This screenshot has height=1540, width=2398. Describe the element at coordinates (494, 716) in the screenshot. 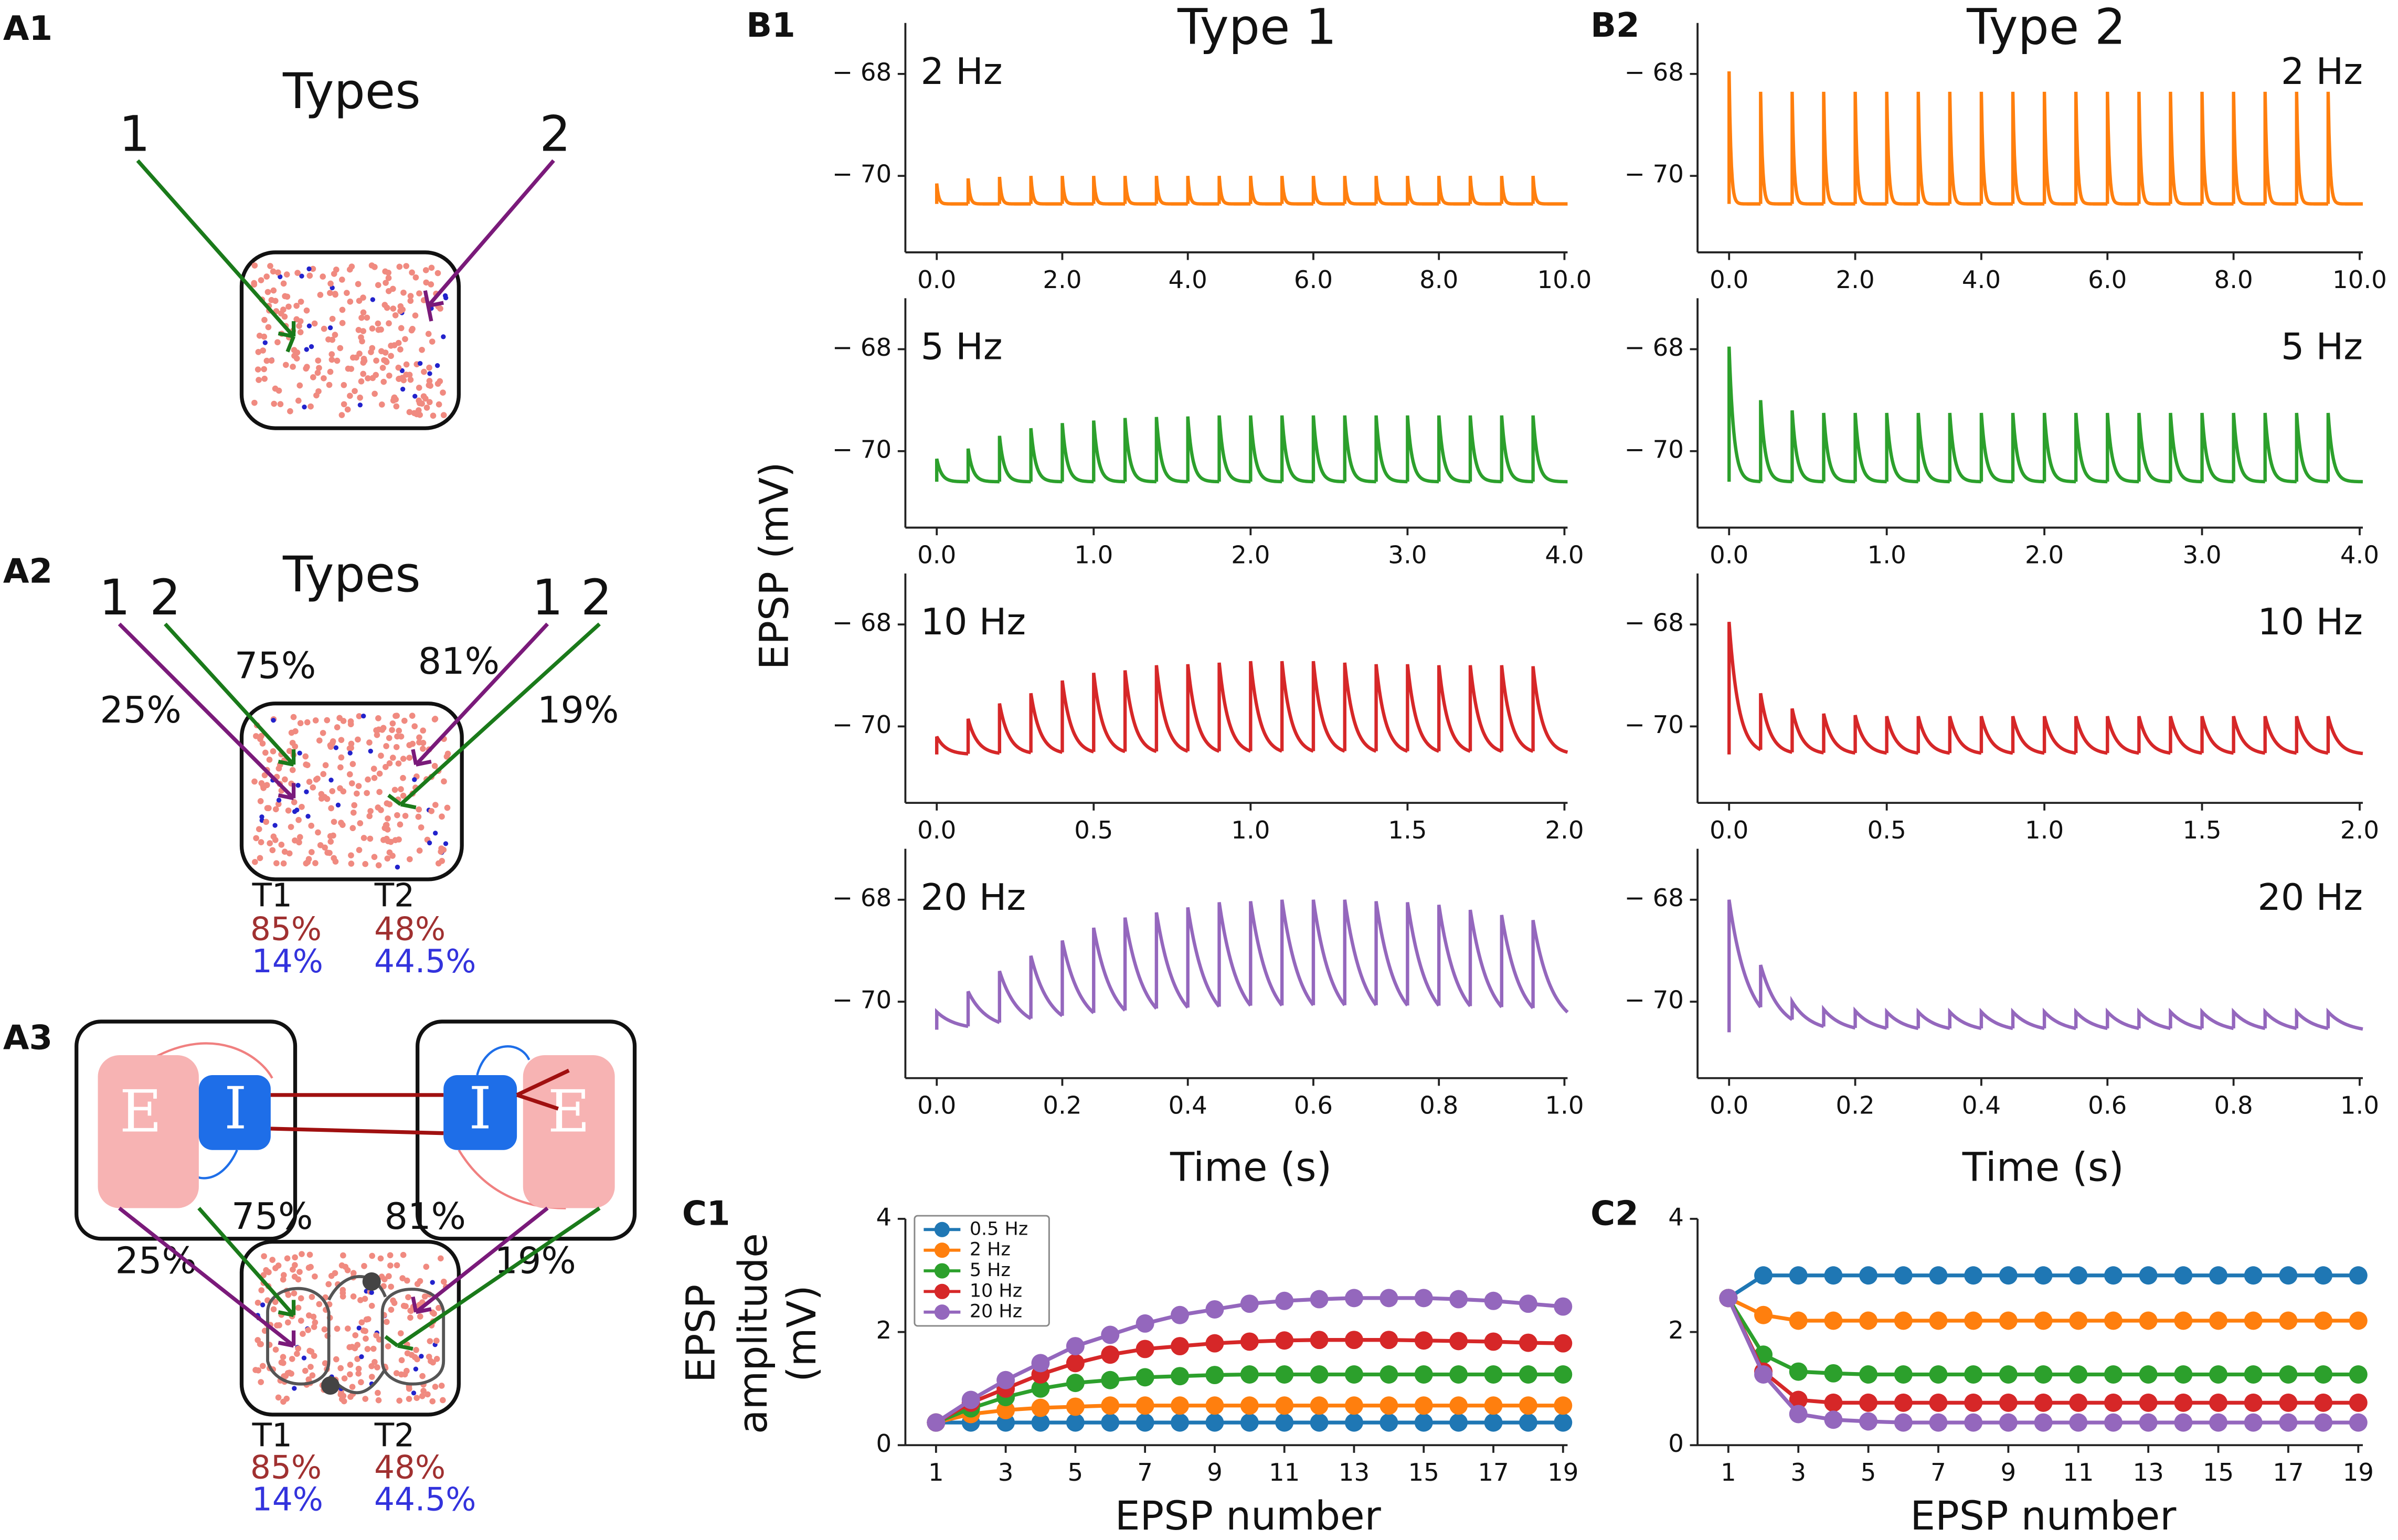

I see `input-fiber` at that location.